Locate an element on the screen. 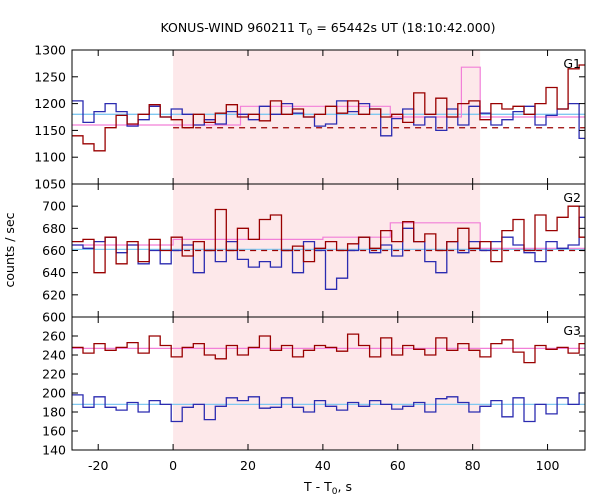 This screenshot has height=500, width=600. x-tick-label: 80 is located at coordinates (473, 465).